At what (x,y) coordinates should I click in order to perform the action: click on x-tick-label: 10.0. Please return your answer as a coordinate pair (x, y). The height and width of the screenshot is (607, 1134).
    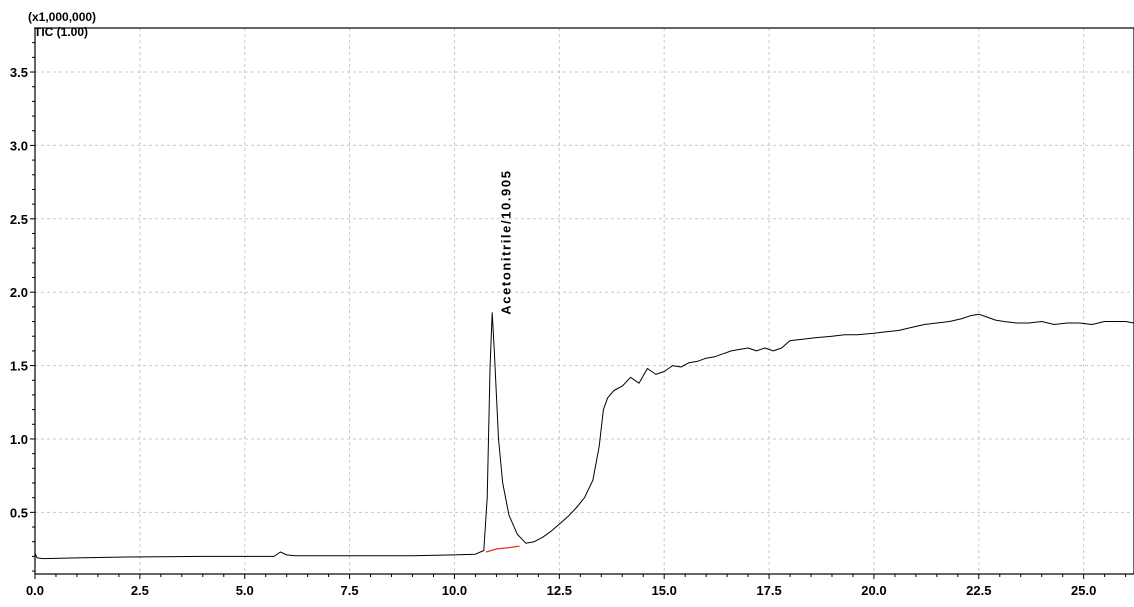
    Looking at the image, I should click on (454, 590).